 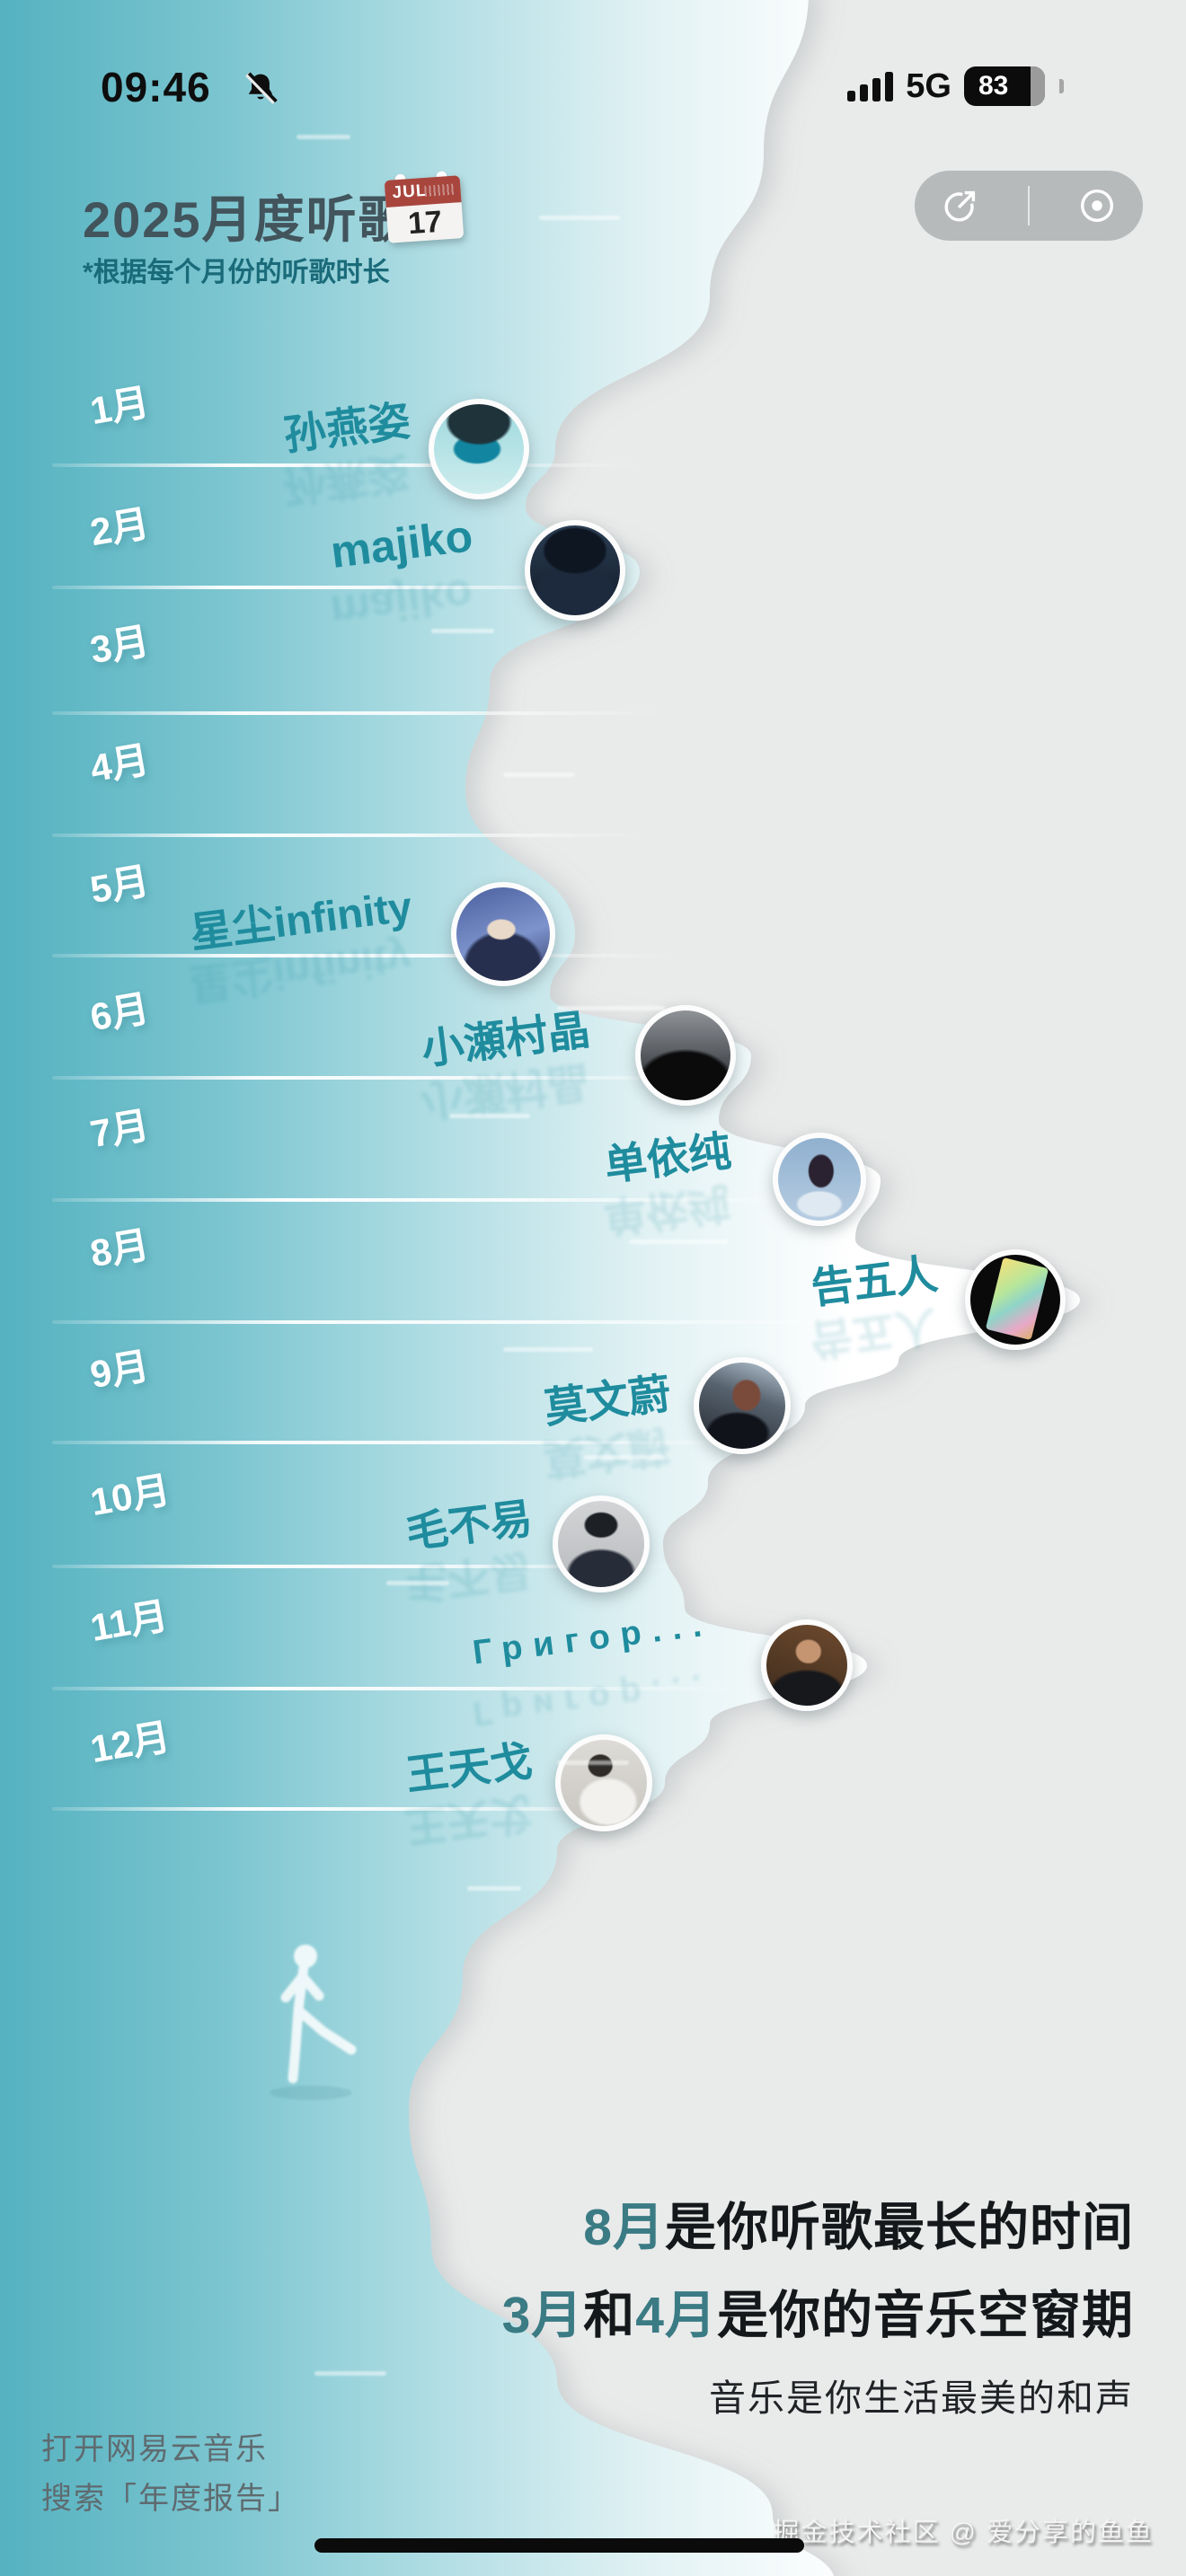 I want to click on calendar-icon: JUL 17, so click(x=424, y=207).